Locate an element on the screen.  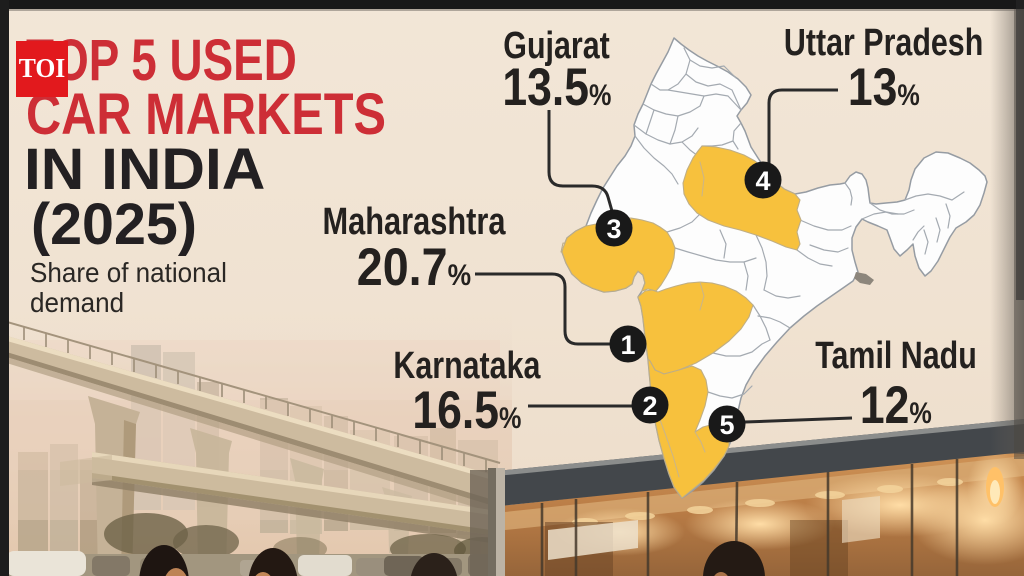
svg-text: 1 is located at coordinates (627, 345).